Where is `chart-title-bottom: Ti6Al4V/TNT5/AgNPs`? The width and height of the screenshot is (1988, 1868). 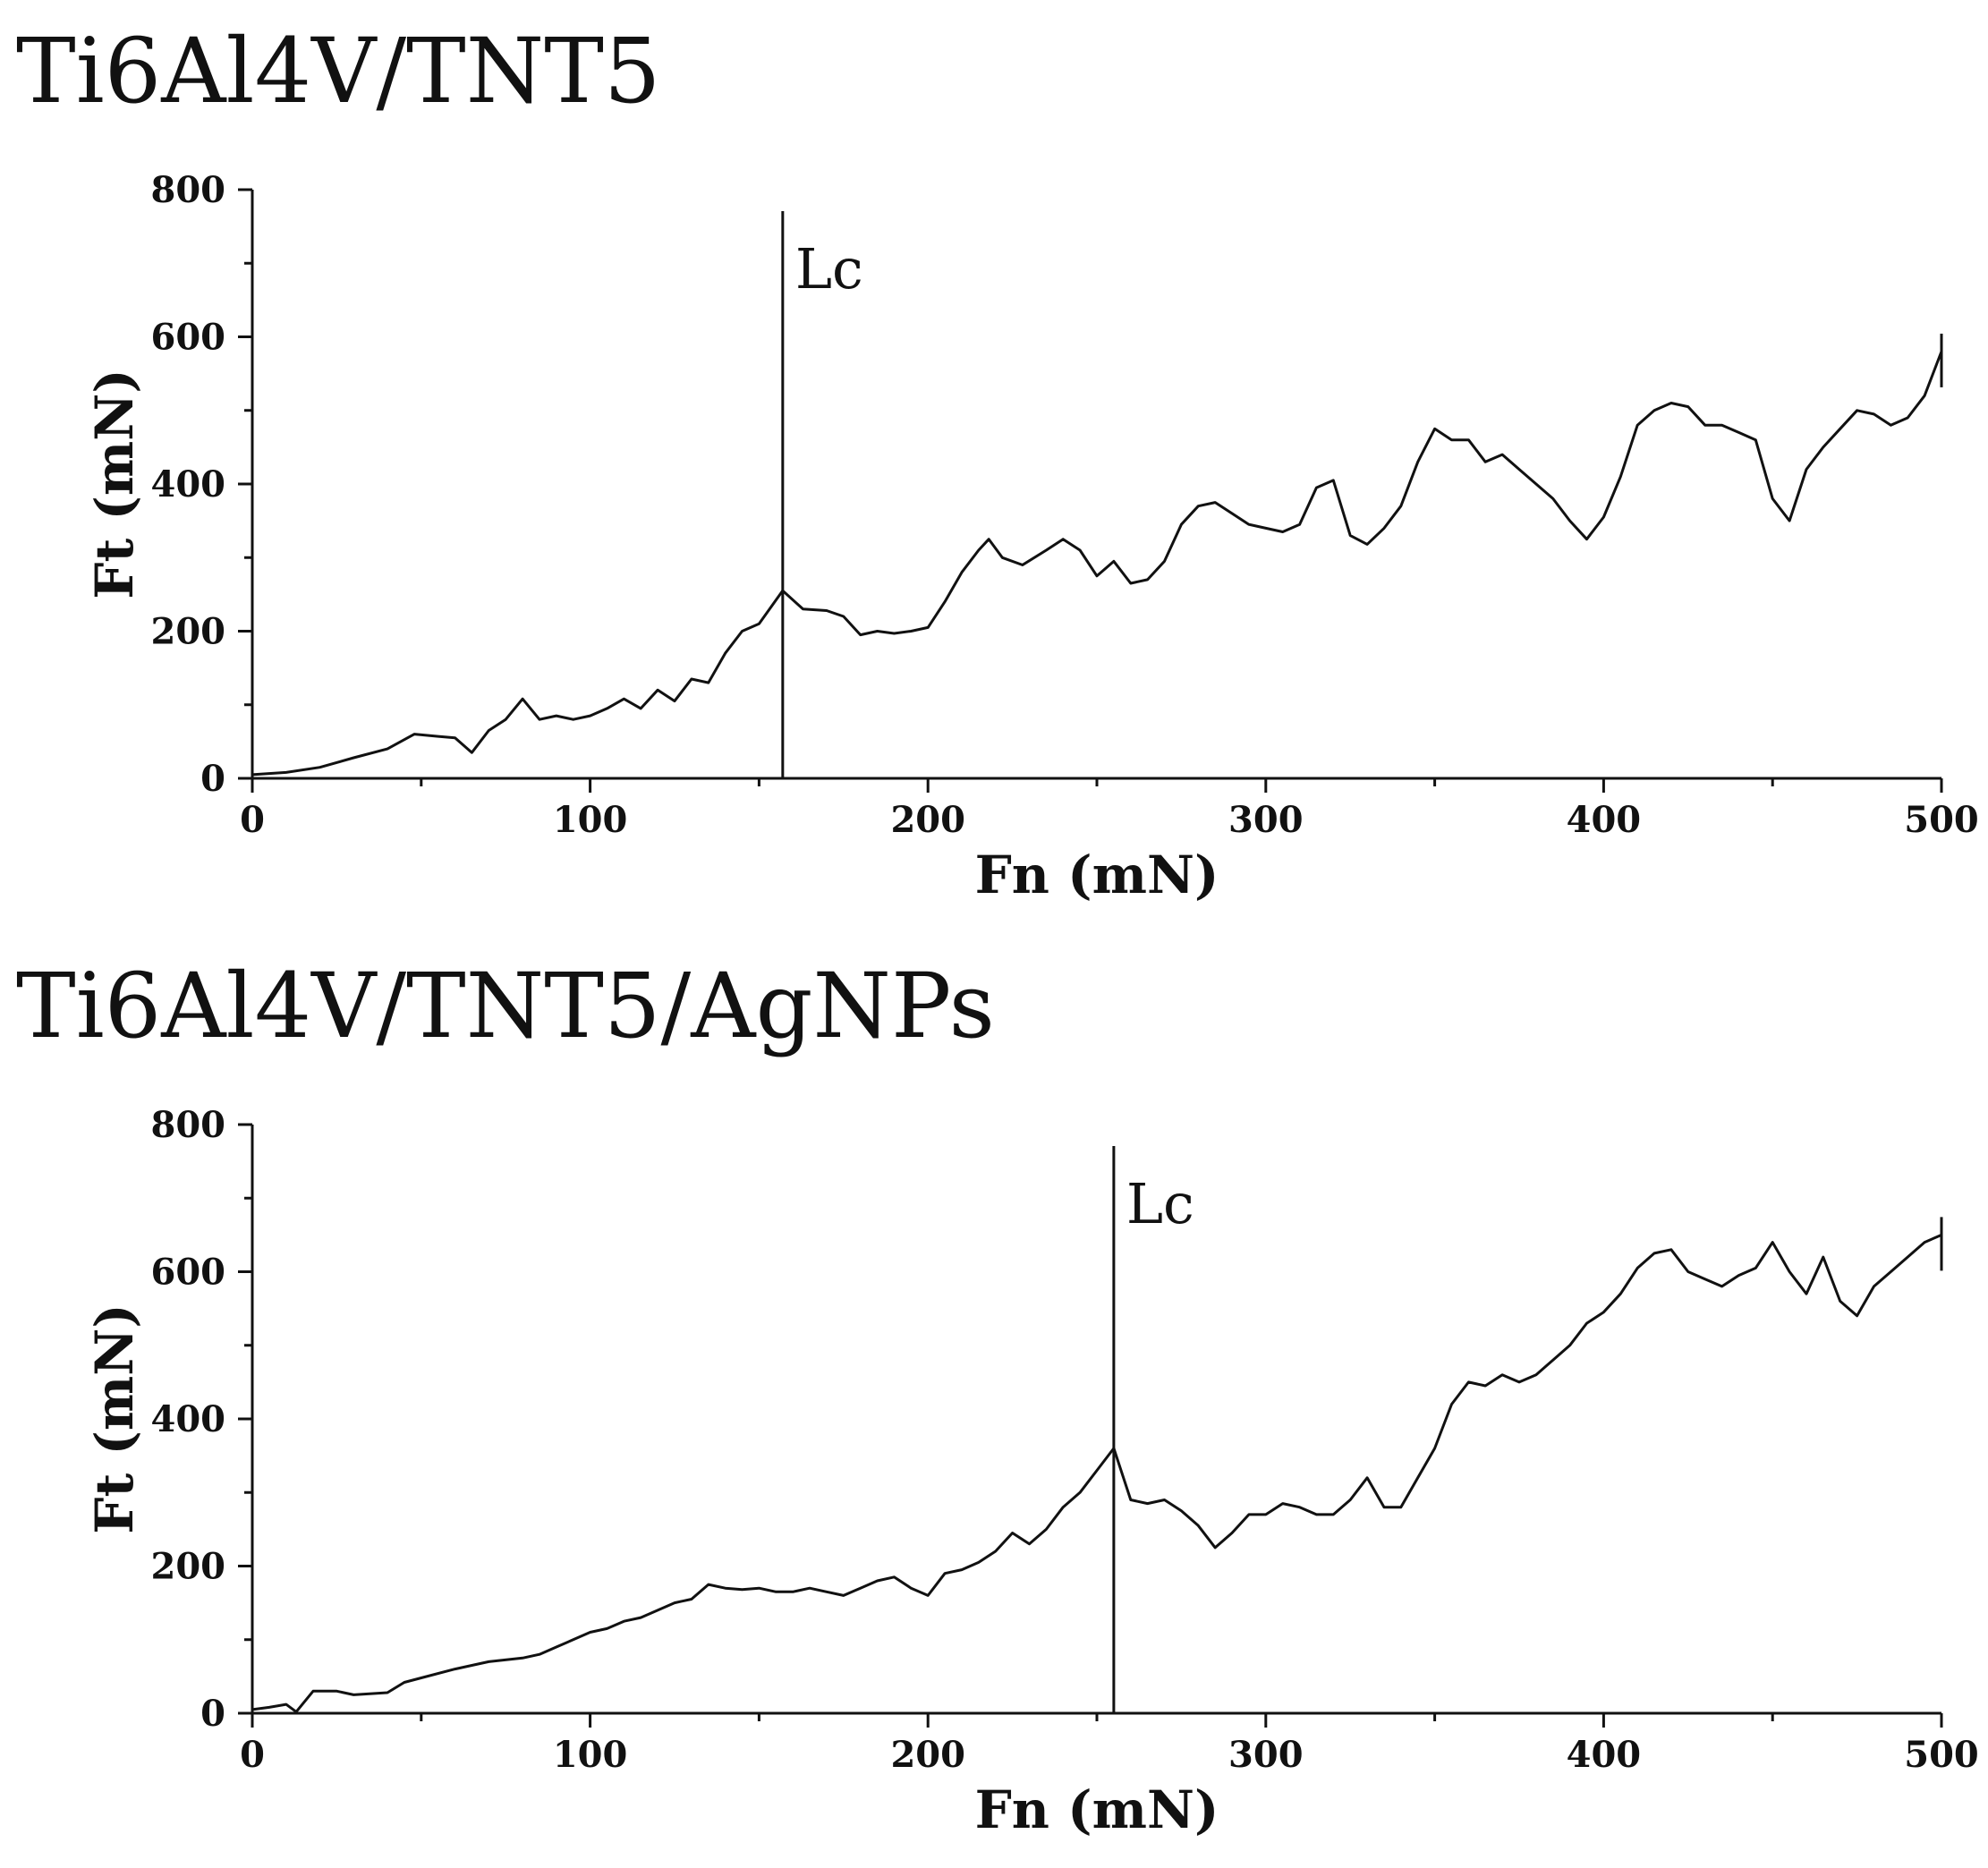 chart-title-bottom: Ti6Al4V/TNT5/AgNPs is located at coordinates (505, 1006).